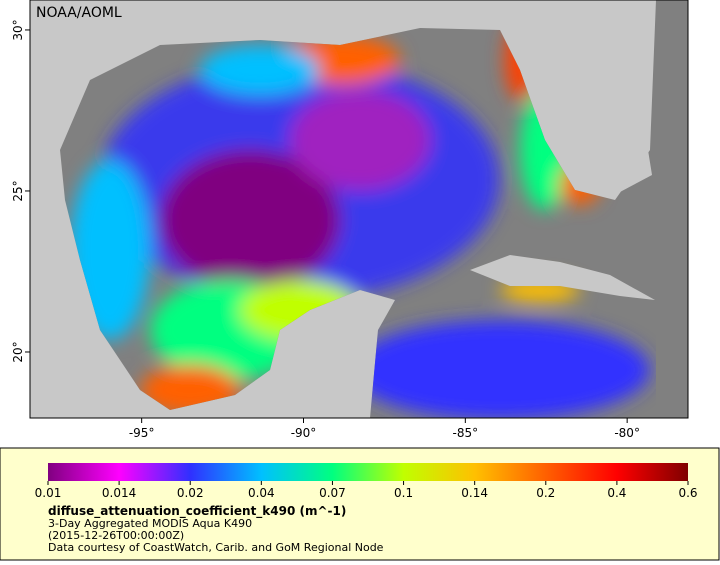 This screenshot has height=565, width=720. I want to click on colorbar-tick-label: 0.01, so click(48, 493).